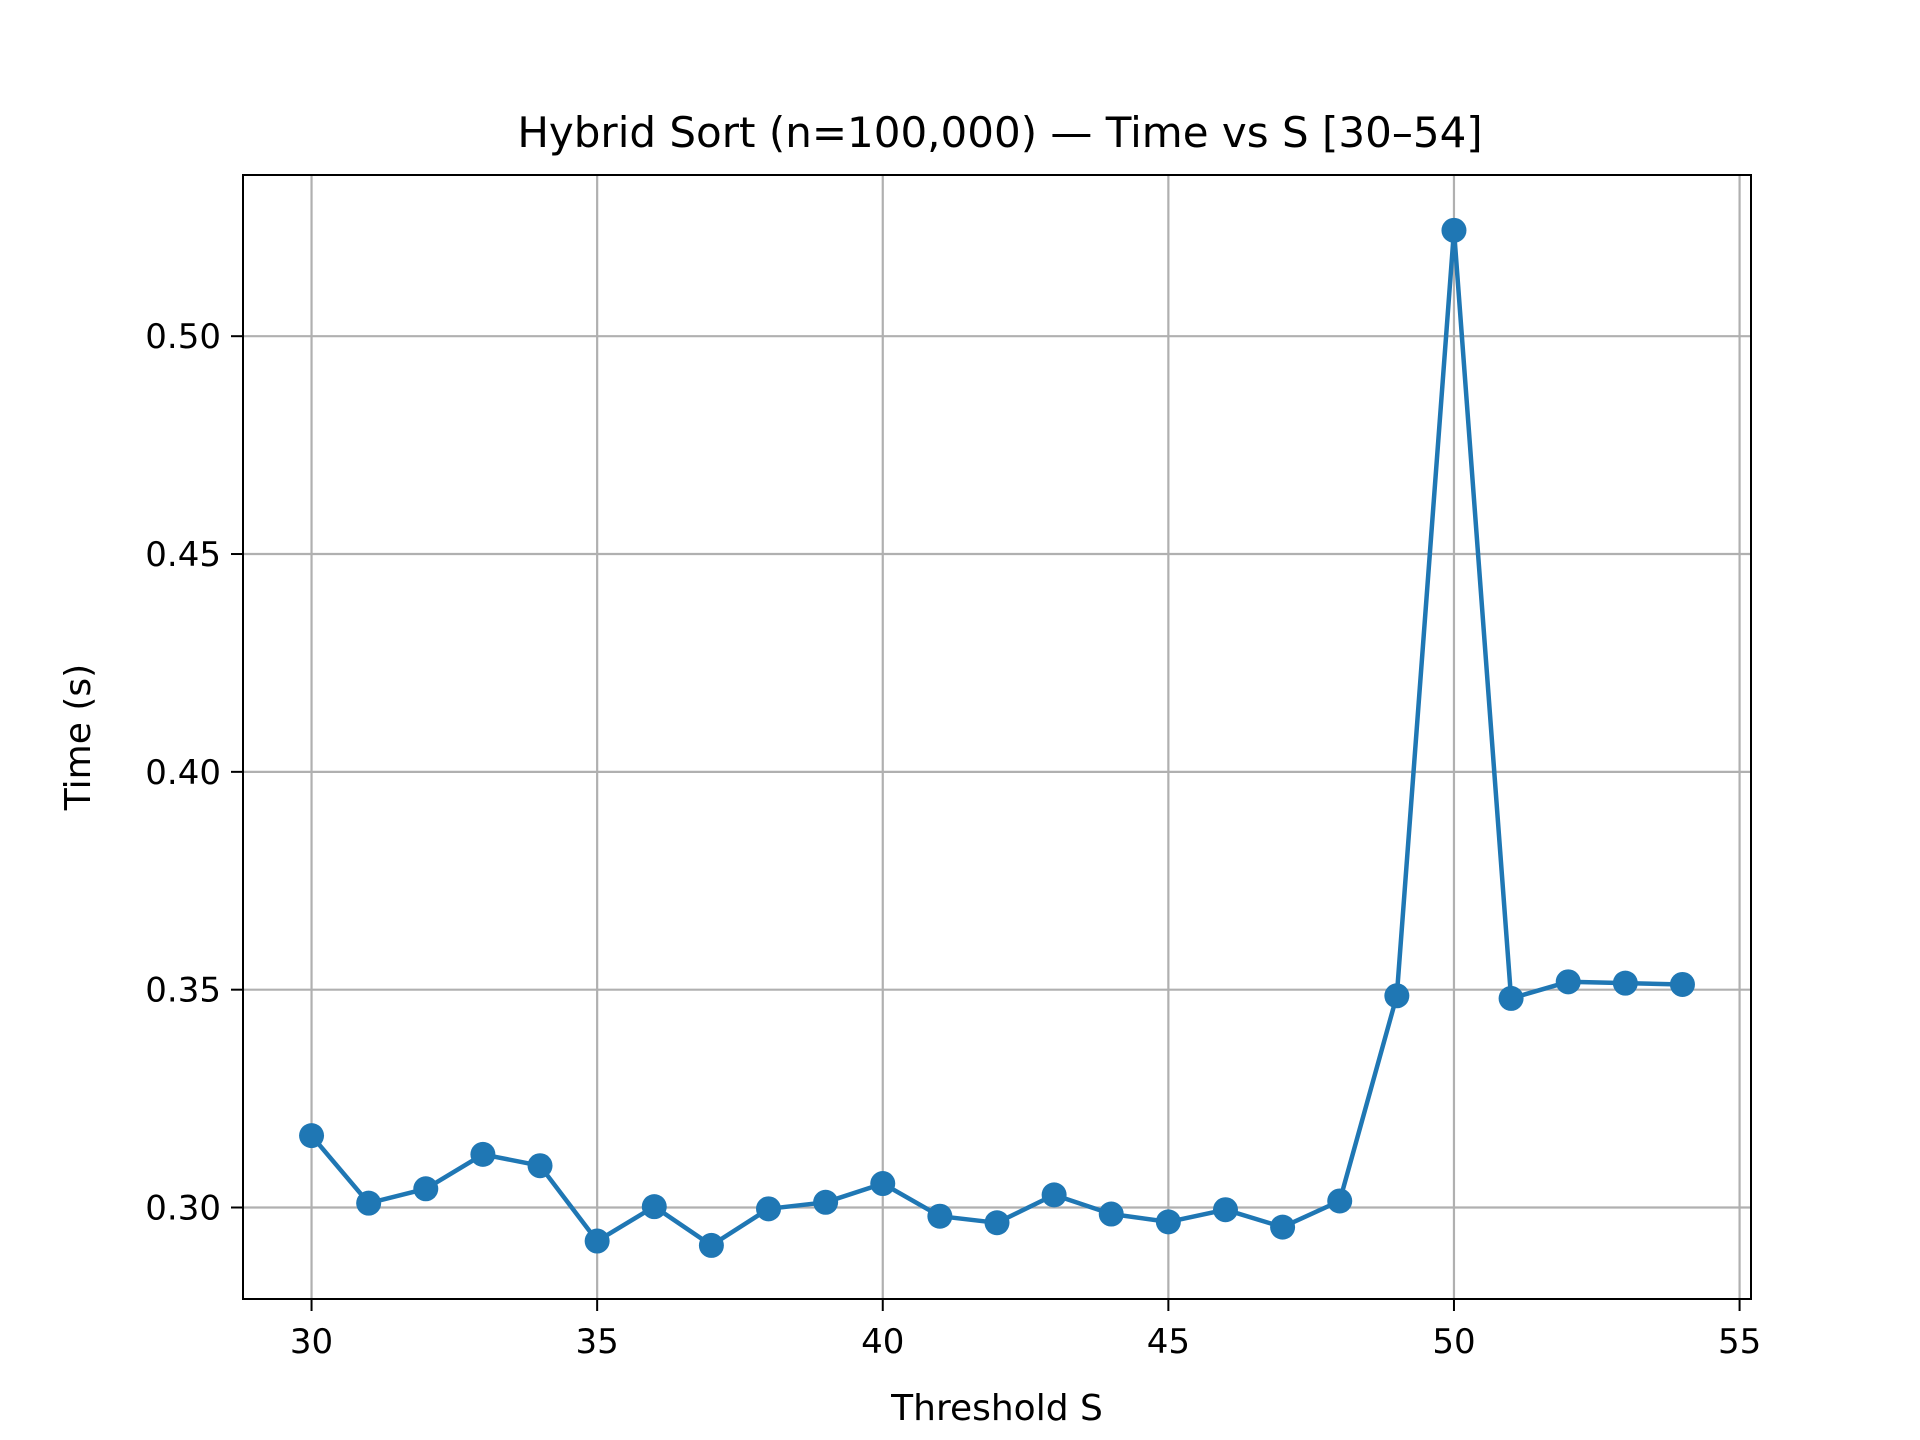 The height and width of the screenshot is (1440, 1920). What do you see at coordinates (1453, 1342) in the screenshot?
I see `x-tick-label: 50` at bounding box center [1453, 1342].